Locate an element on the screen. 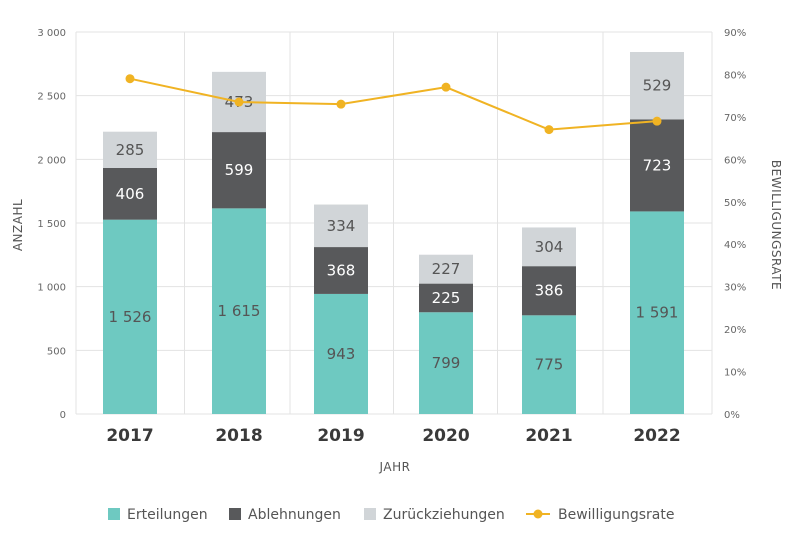 This screenshot has height=540, width=800. data-label: 368 is located at coordinates (341, 270).